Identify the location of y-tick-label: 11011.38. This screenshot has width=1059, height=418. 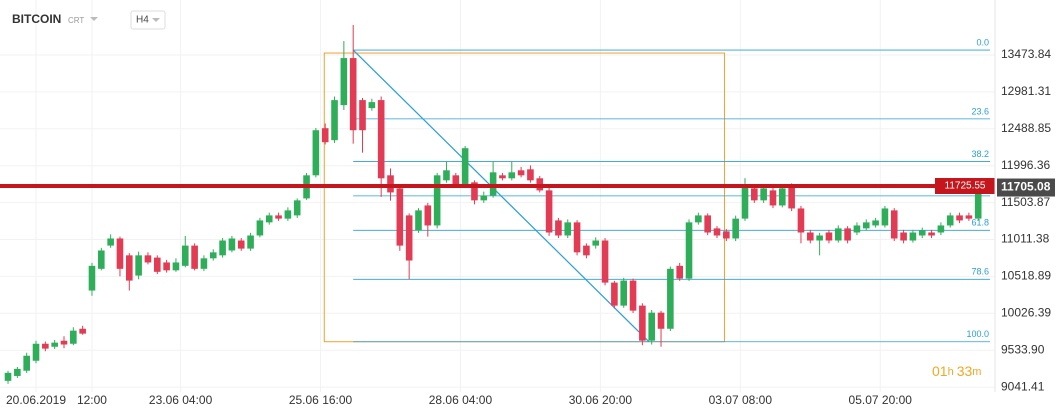
(1025, 239).